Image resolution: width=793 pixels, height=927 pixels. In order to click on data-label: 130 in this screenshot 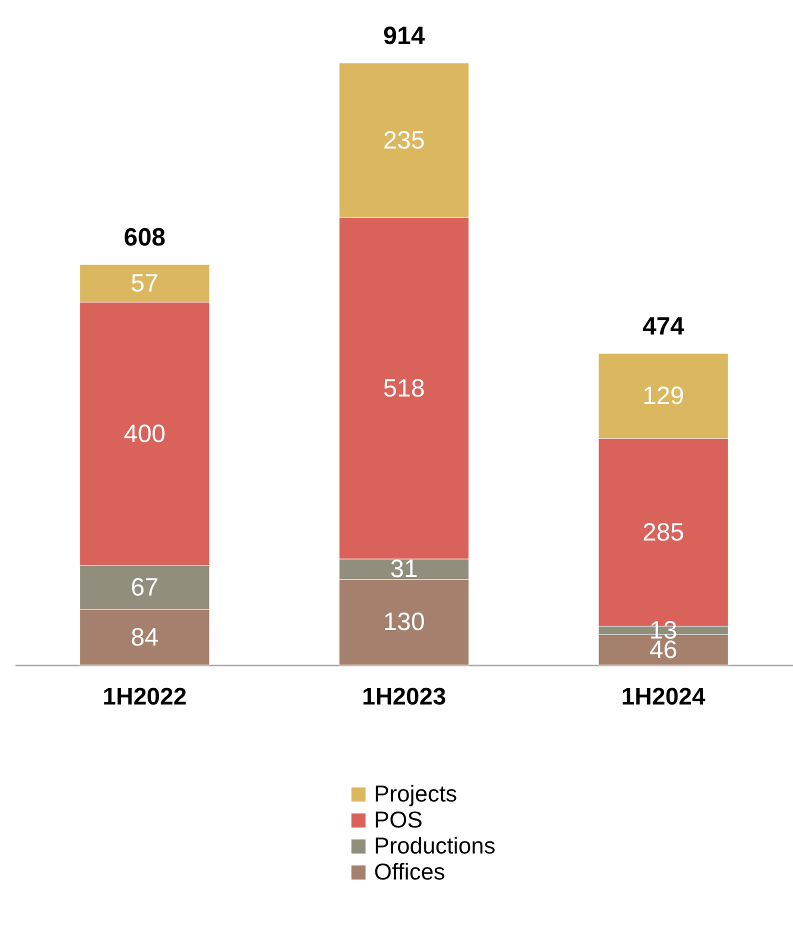, I will do `click(404, 622)`.